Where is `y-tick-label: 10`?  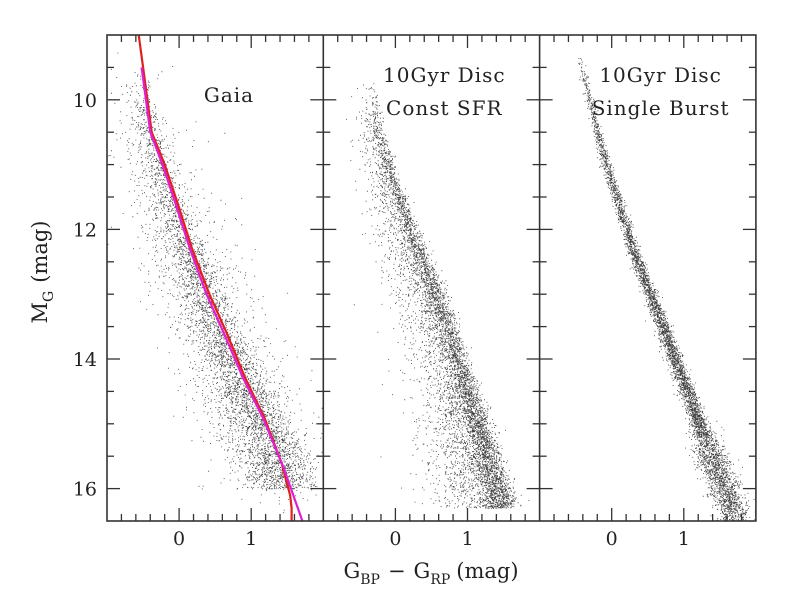 y-tick-label: 10 is located at coordinates (85, 101).